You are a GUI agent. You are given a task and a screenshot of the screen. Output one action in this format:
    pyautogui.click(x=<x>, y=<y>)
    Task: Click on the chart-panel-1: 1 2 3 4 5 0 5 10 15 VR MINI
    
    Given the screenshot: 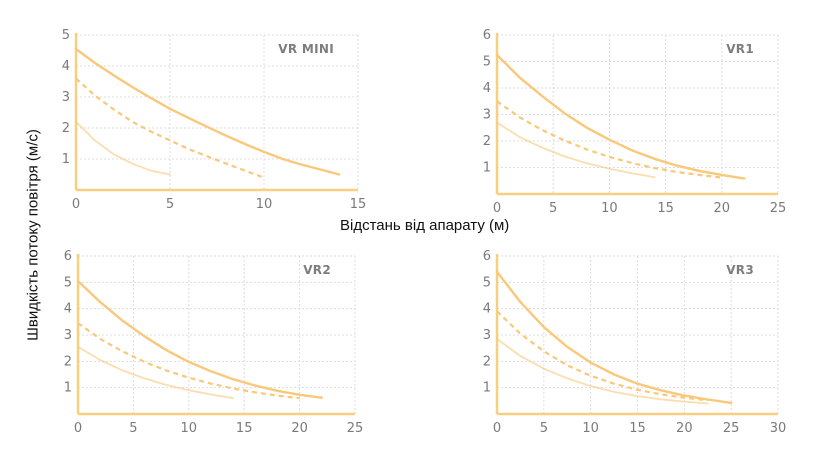 What is the action you would take?
    pyautogui.click(x=214, y=120)
    